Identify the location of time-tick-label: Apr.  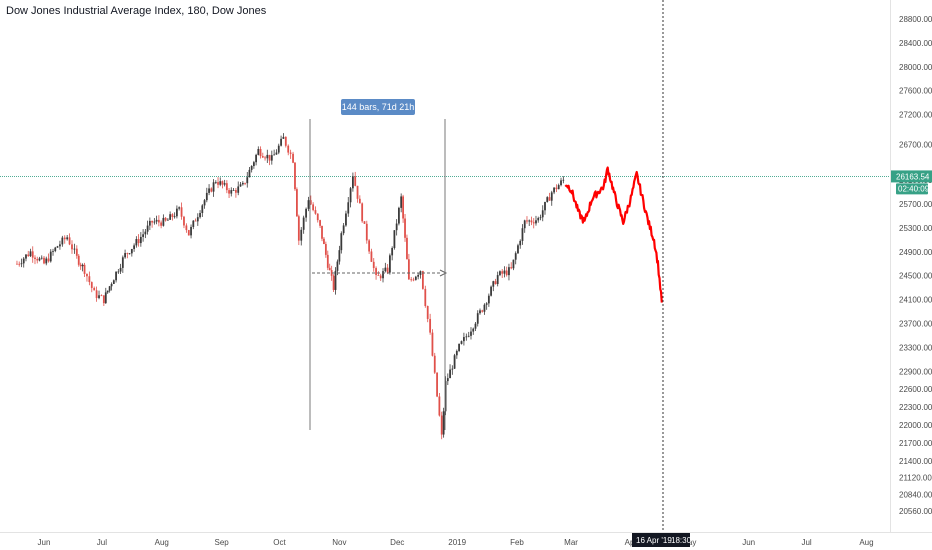
(631, 542).